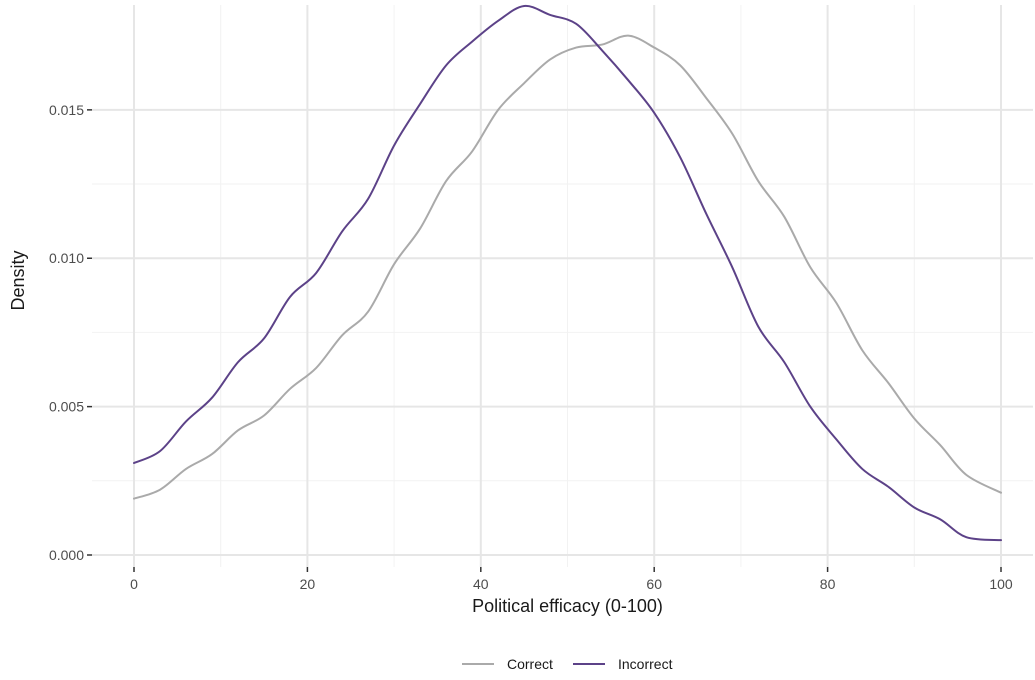 This screenshot has height=680, width=1035. What do you see at coordinates (308, 584) in the screenshot?
I see `x-tick-label: 20` at bounding box center [308, 584].